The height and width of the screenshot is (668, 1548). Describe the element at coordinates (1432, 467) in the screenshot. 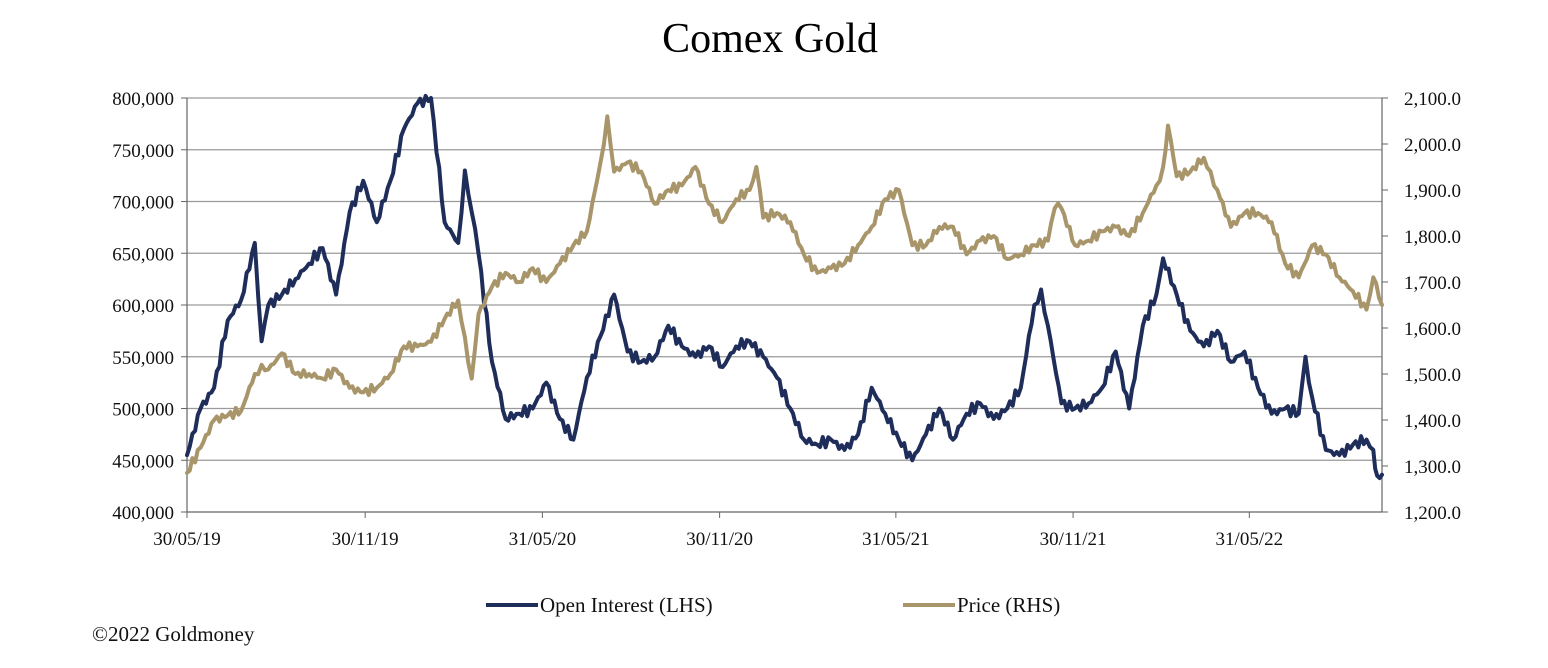

I see `right-tick-label: 1,300.0` at that location.